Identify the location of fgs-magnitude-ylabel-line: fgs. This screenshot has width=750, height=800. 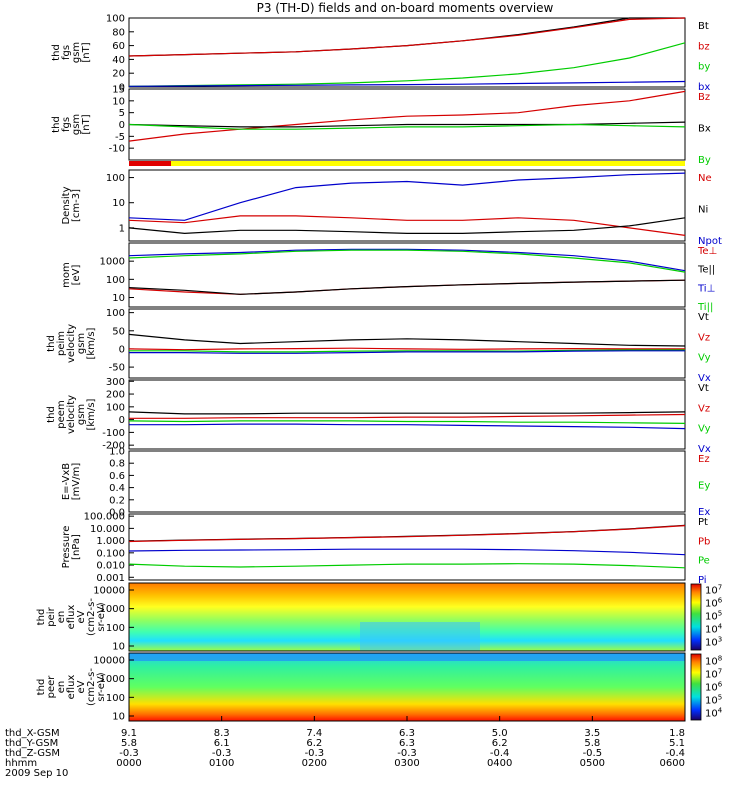
(66, 52).